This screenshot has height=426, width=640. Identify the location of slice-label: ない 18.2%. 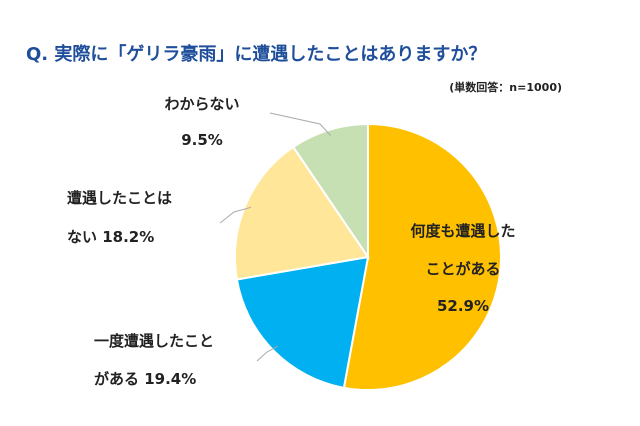
(110, 237).